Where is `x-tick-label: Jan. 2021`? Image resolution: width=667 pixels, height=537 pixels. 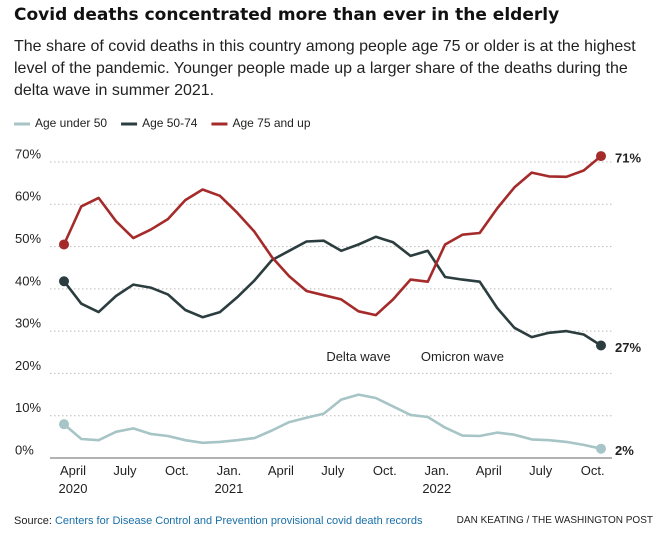 x-tick-label: Jan. 2021 is located at coordinates (228, 479).